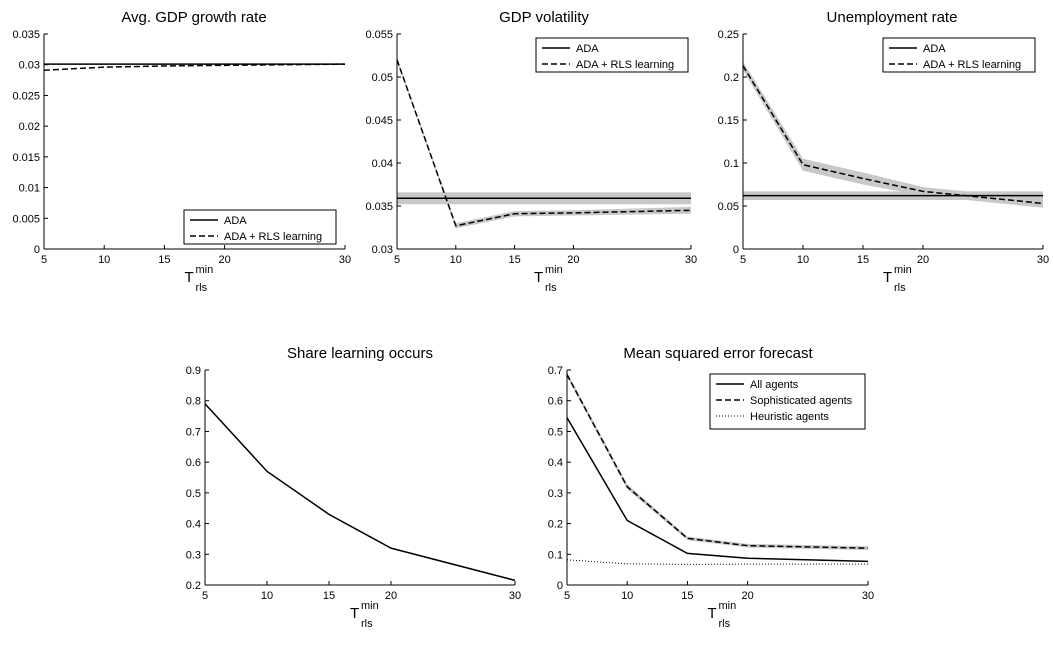  I want to click on y-tick-label: 0.01, so click(29, 189).